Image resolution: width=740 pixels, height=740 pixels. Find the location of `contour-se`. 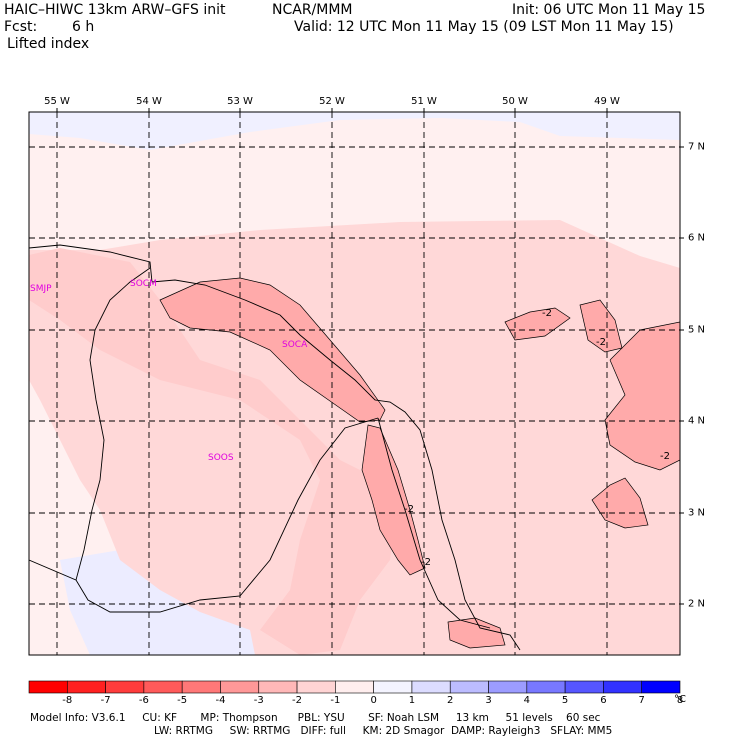

contour-se is located at coordinates (620, 503).